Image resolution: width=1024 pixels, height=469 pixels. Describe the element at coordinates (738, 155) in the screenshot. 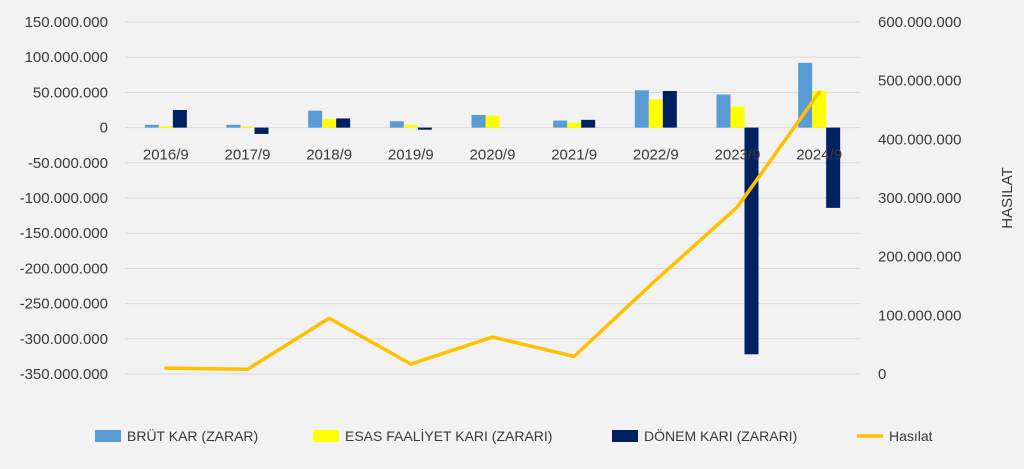

I see `category-label: 2023/9` at that location.